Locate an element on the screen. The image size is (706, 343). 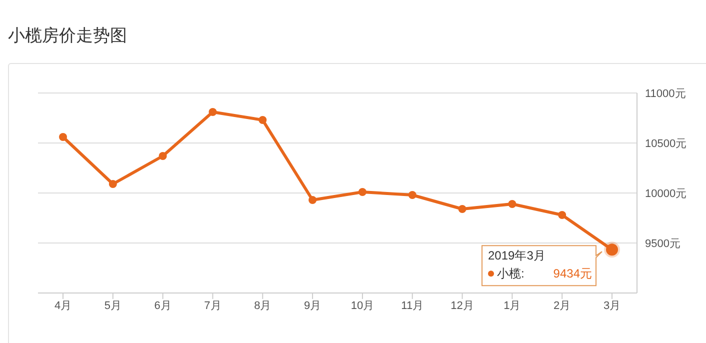
y-tick-label: 10500元 is located at coordinates (666, 144).